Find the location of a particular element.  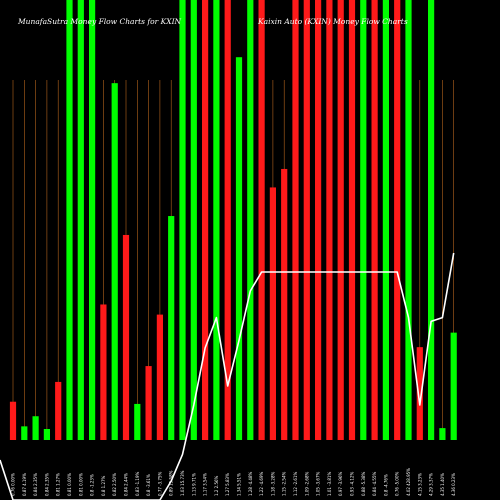

x-tick-label: 1.18 -3.28% is located at coordinates (272, 483).